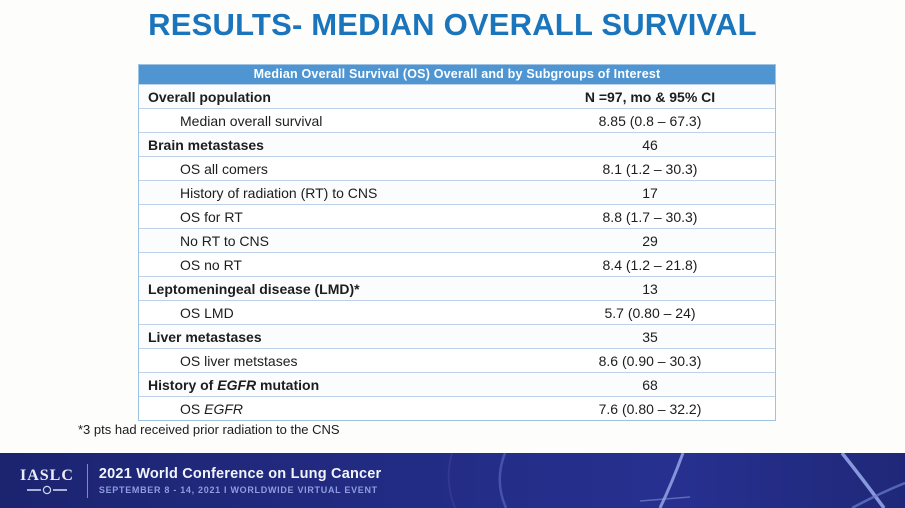  Describe the element at coordinates (650, 144) in the screenshot. I see `row-value: 46` at that location.